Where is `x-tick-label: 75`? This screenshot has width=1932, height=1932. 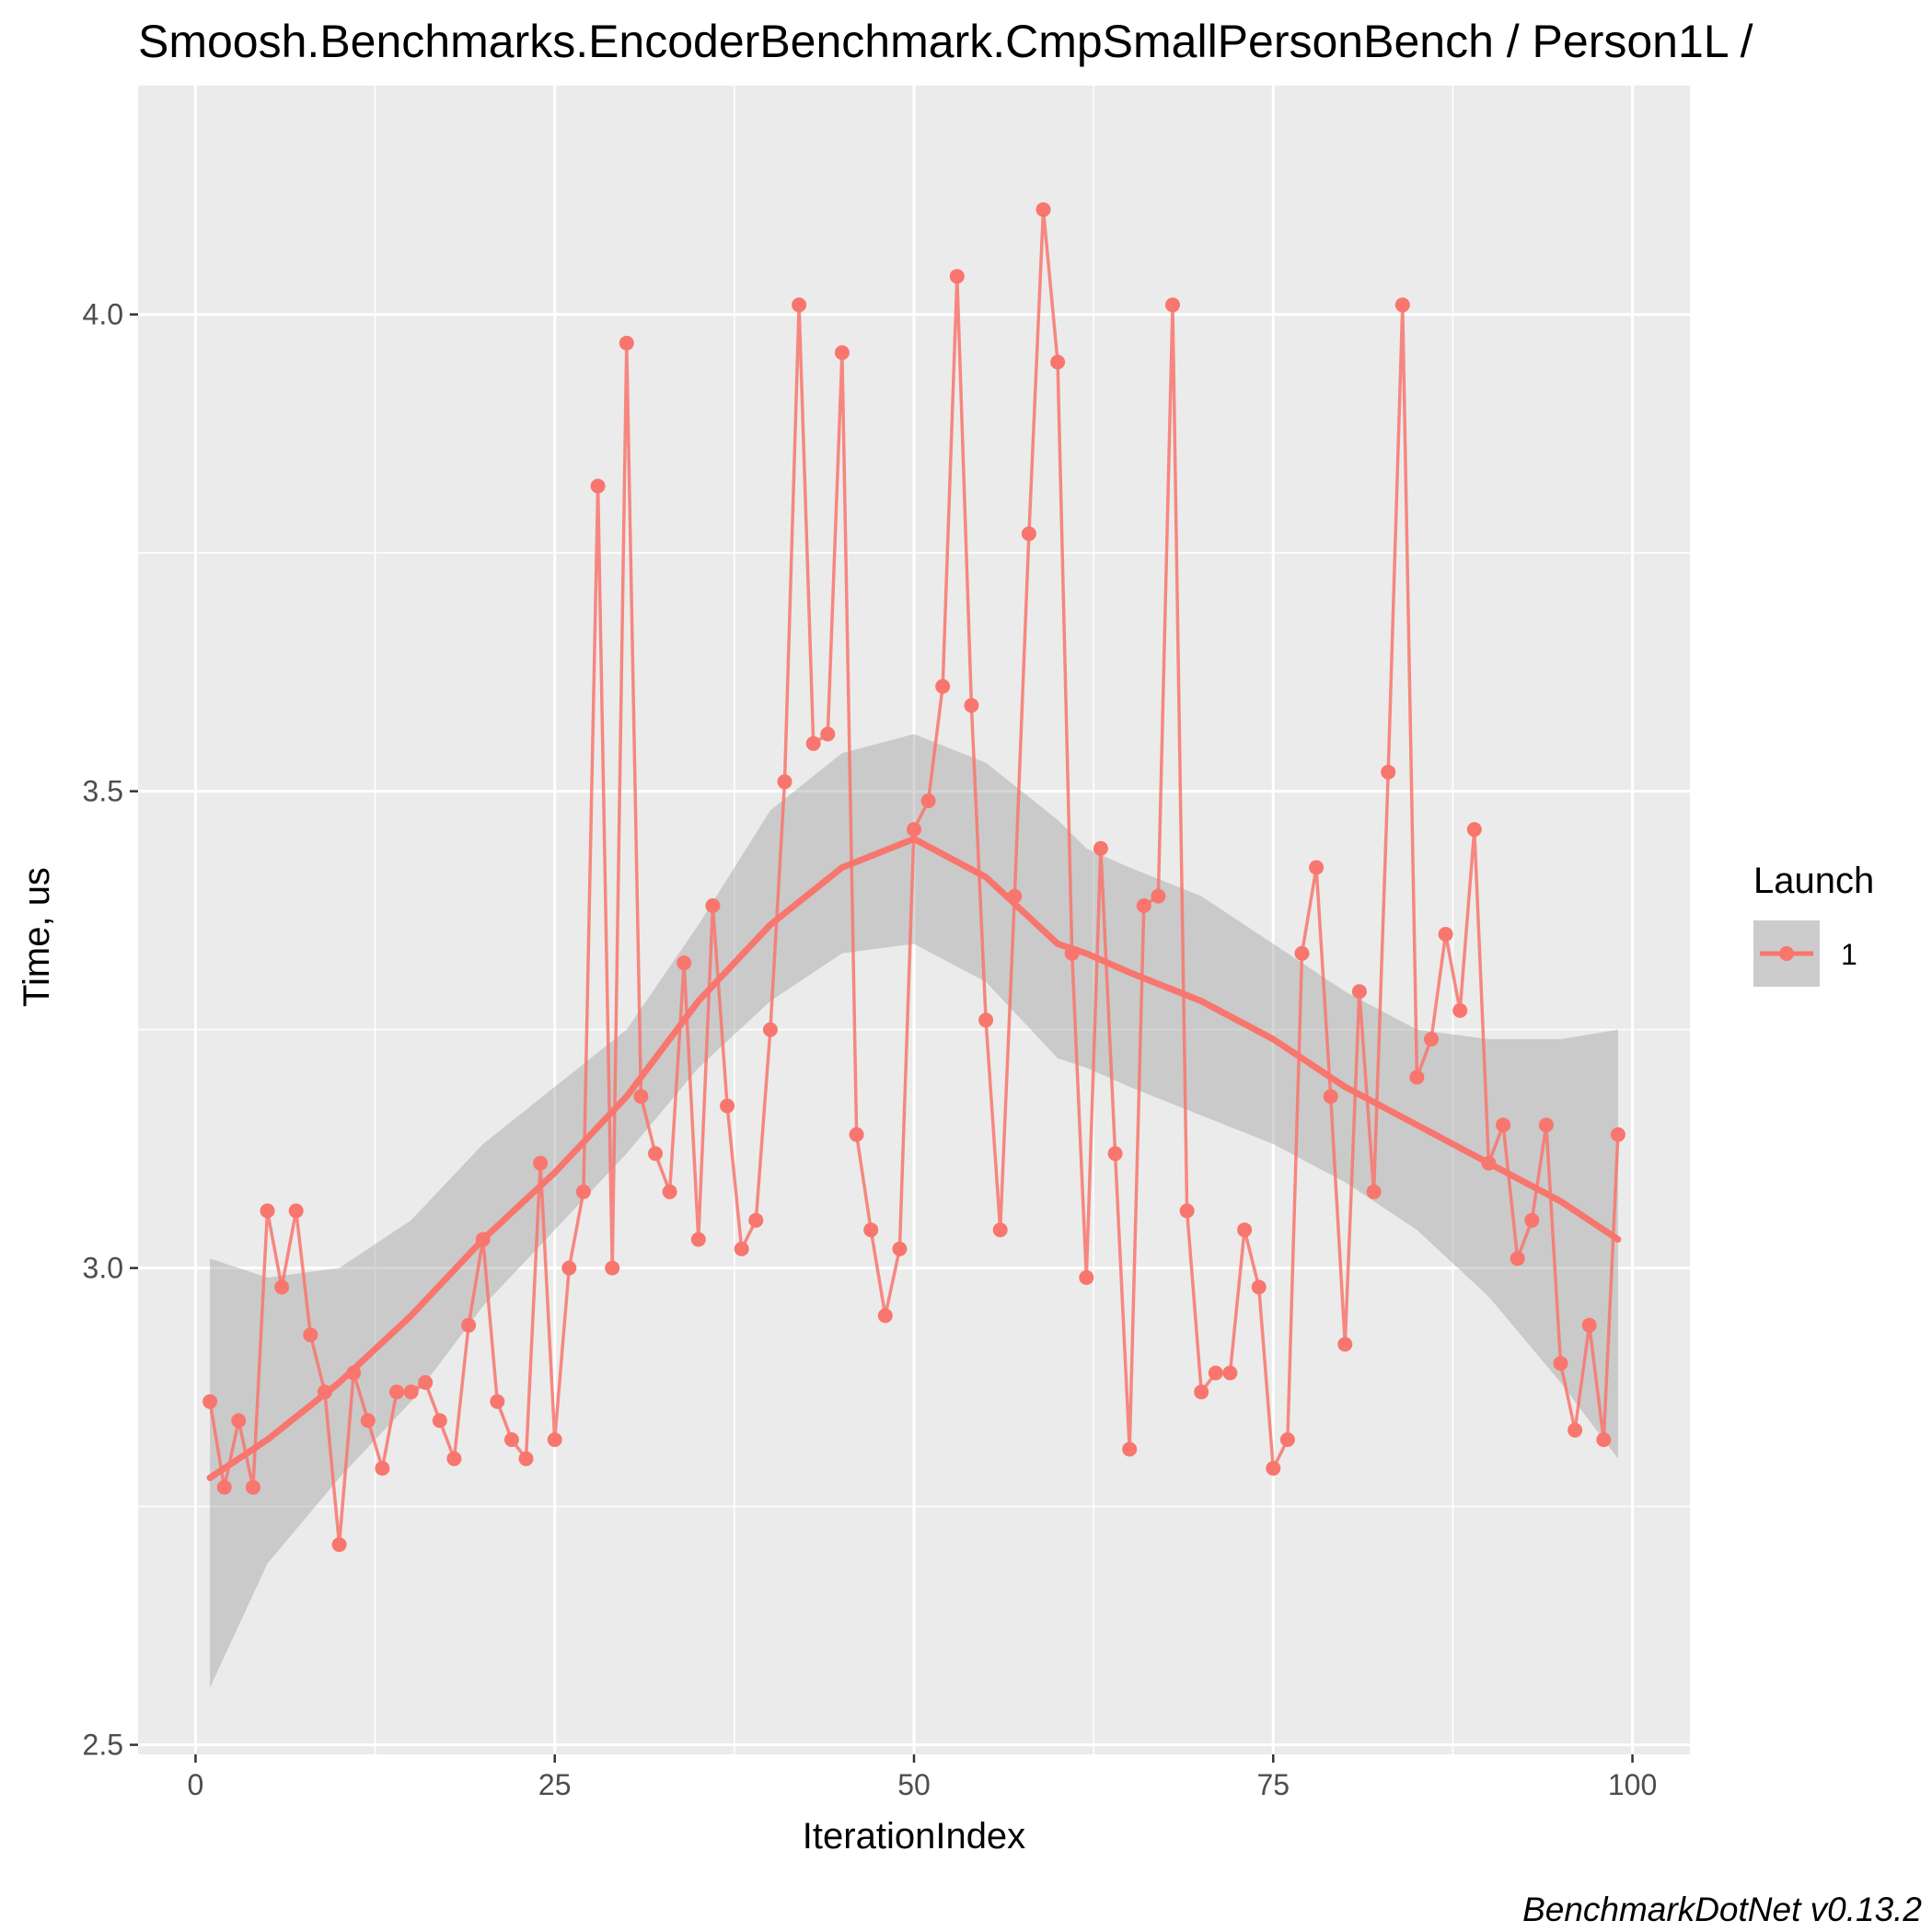 x-tick-label: 75 is located at coordinates (1273, 1785).